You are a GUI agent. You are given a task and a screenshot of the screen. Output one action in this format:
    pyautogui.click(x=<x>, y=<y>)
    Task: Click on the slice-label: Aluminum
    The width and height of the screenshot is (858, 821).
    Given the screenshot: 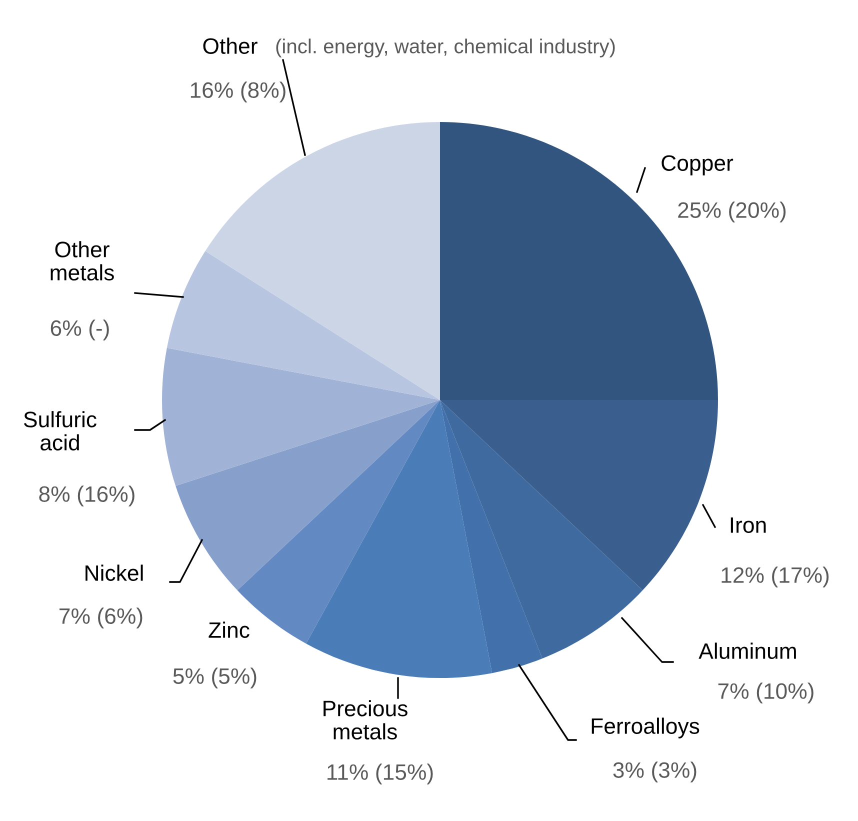 What is the action you would take?
    pyautogui.click(x=747, y=650)
    